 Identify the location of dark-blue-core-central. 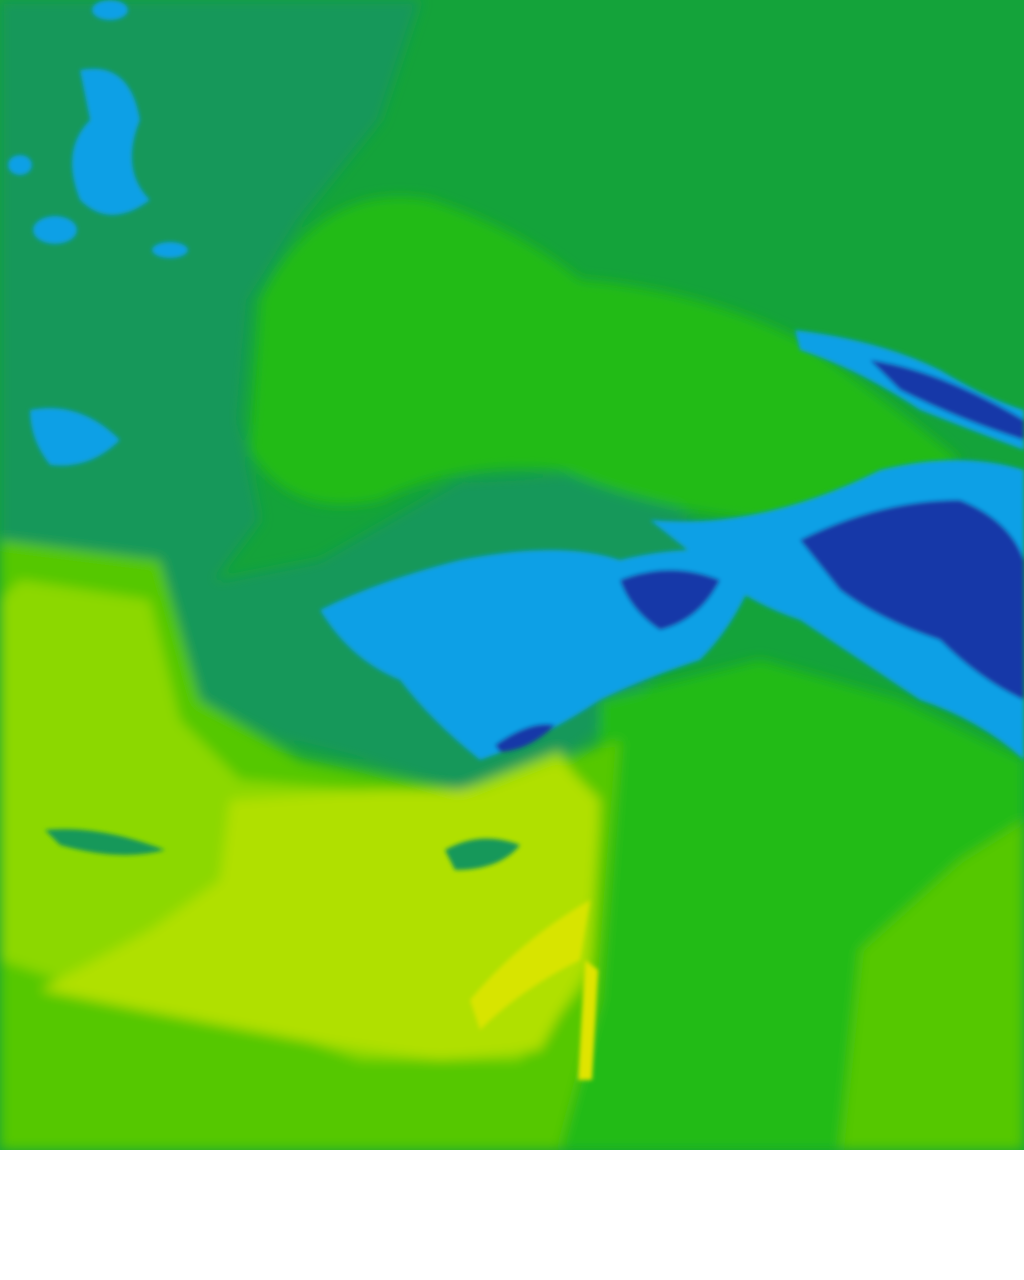
(670, 600).